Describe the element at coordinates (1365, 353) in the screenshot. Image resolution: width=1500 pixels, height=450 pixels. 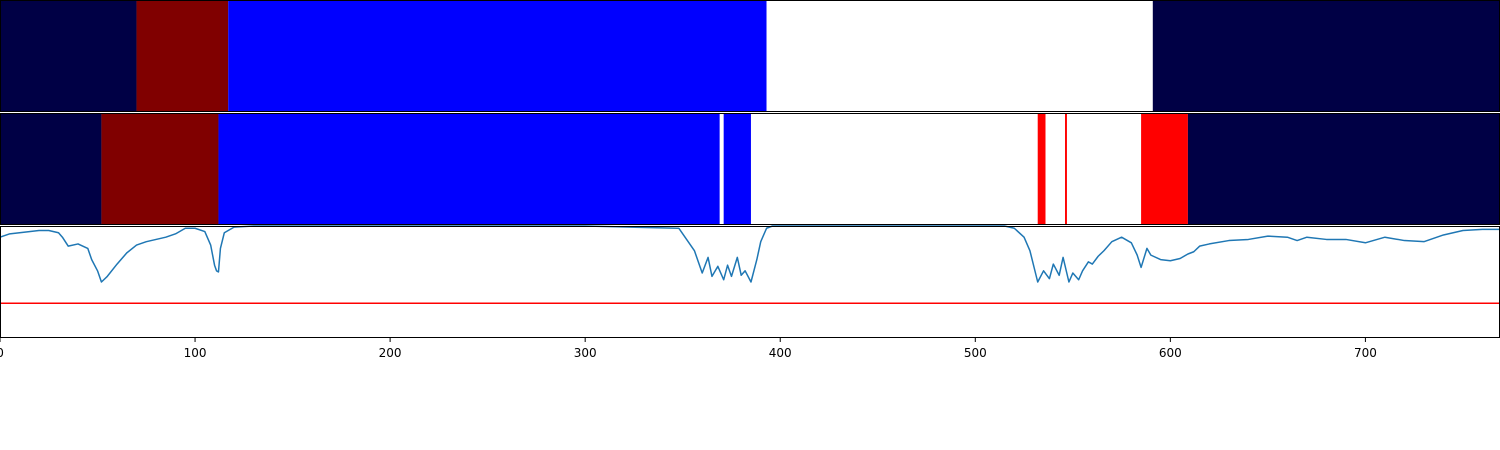
I see `x-tick-label: 700` at that location.